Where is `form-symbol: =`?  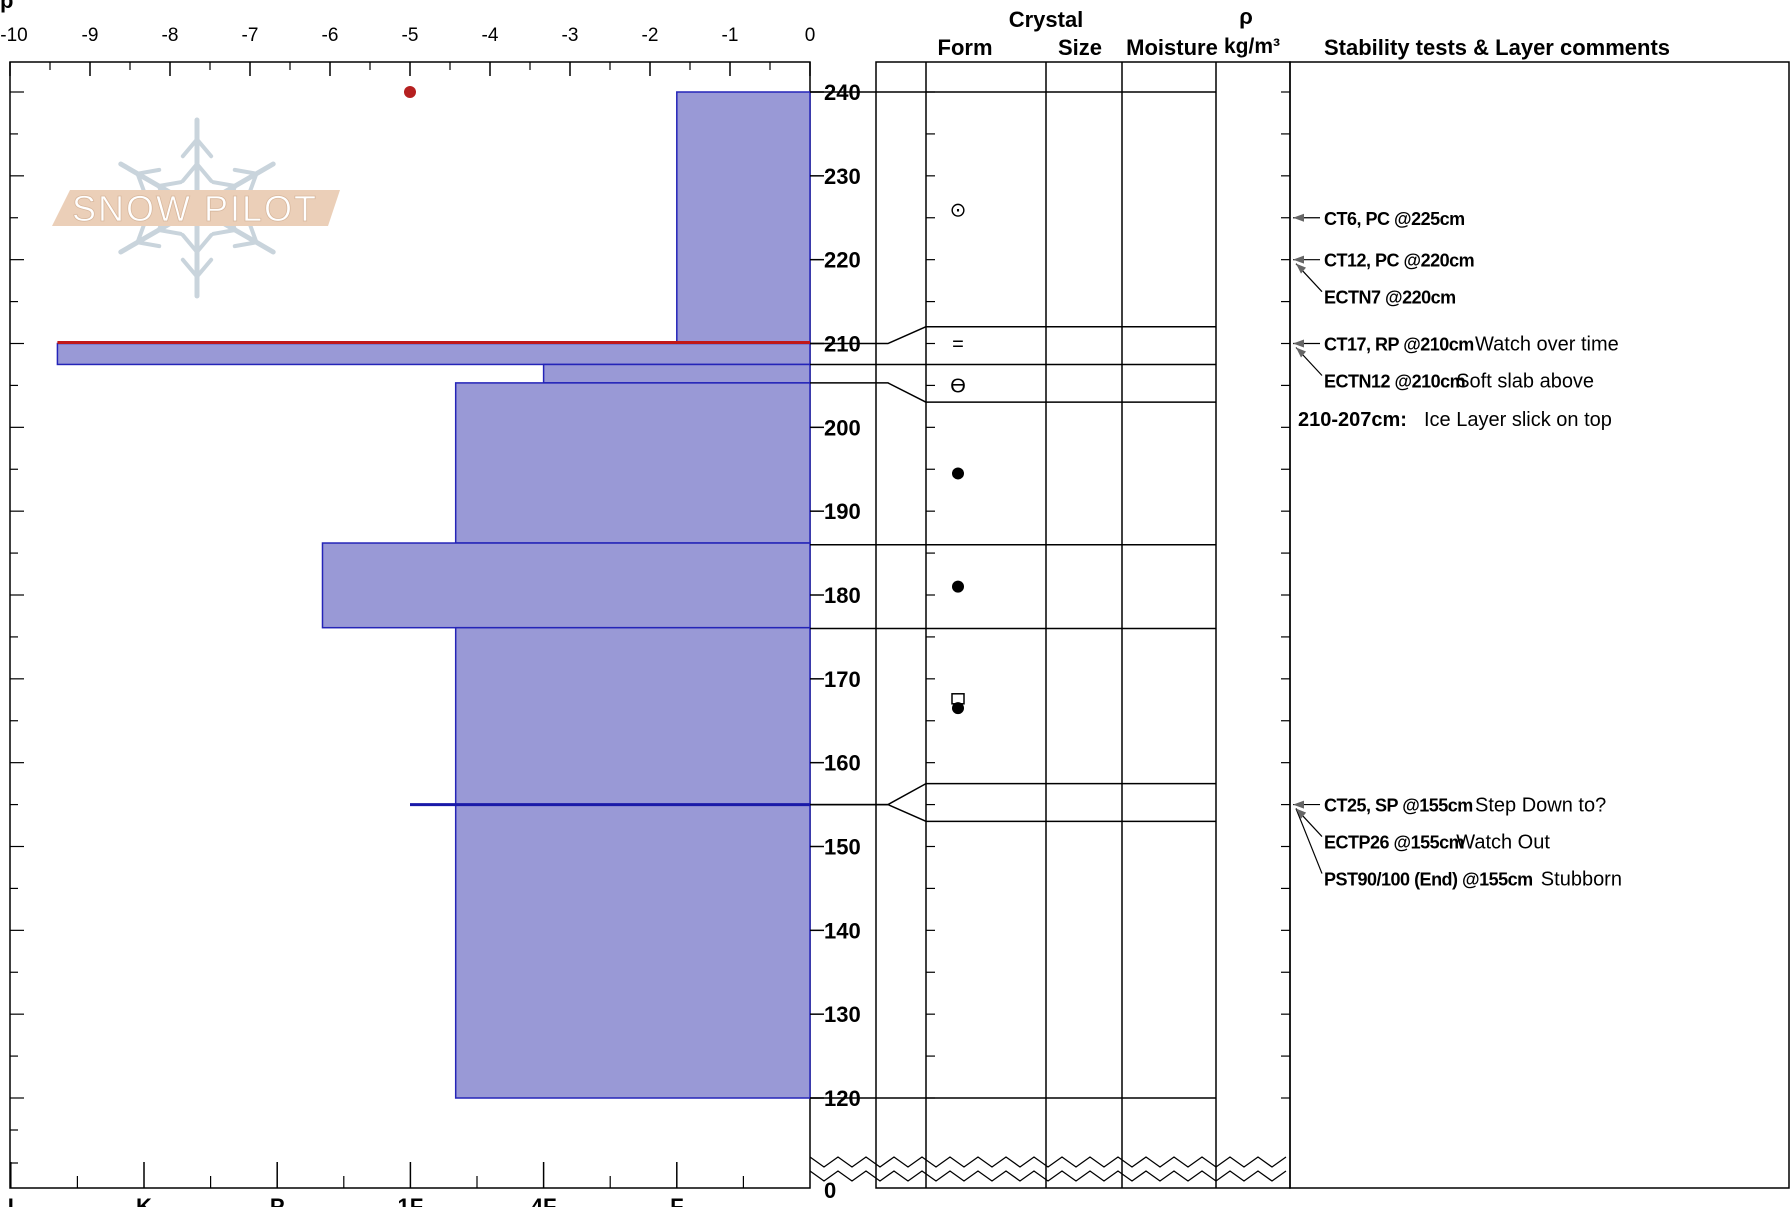
form-symbol: = is located at coordinates (958, 345).